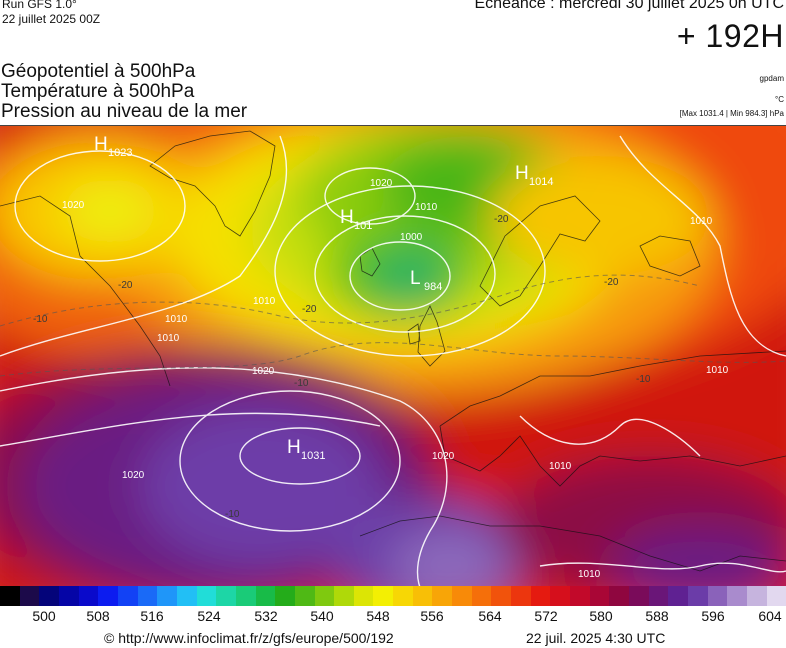 The width and height of the screenshot is (786, 648). I want to click on pressure-center-high: H 1031, so click(306, 449).